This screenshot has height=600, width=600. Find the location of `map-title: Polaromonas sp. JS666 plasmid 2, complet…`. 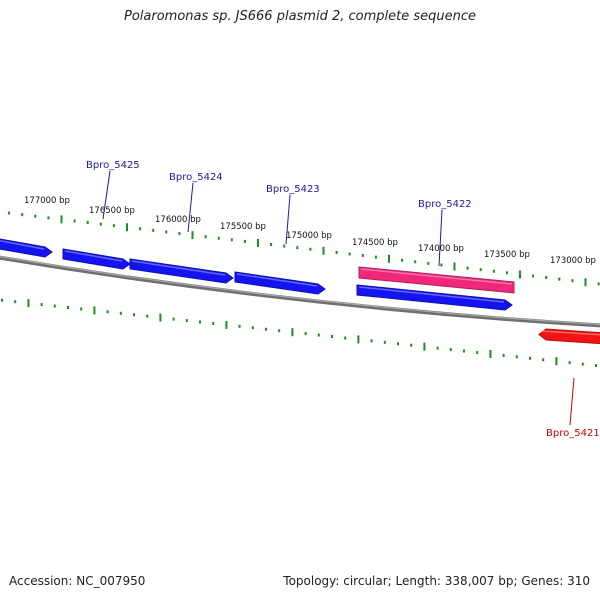

map-title: Polaromonas sp. JS666 plasmid 2, complet… is located at coordinates (299, 16).